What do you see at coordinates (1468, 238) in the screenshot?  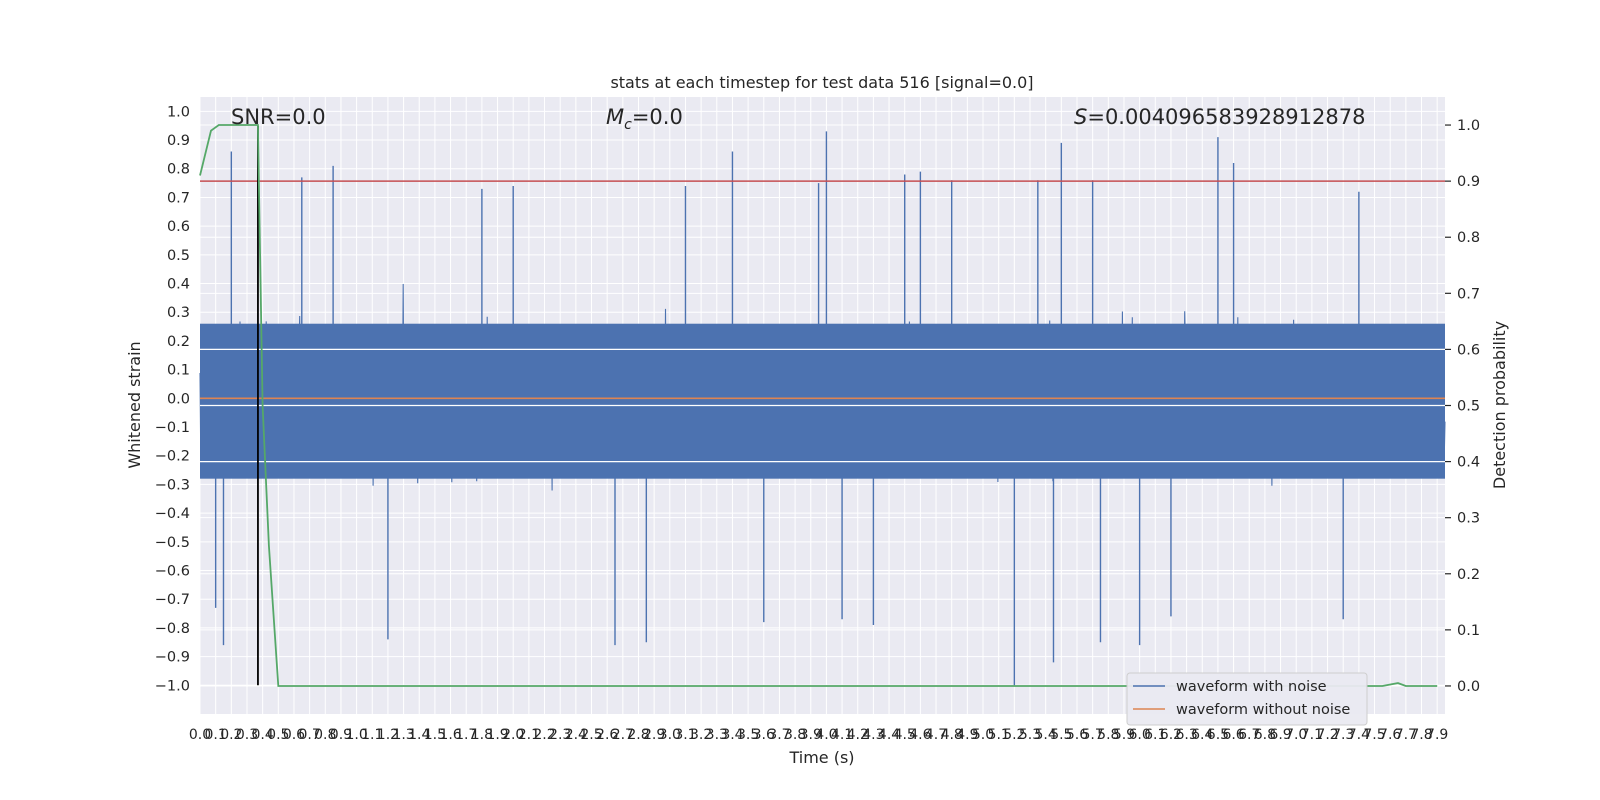 I see `y2-tick-label: 0.8` at bounding box center [1468, 238].